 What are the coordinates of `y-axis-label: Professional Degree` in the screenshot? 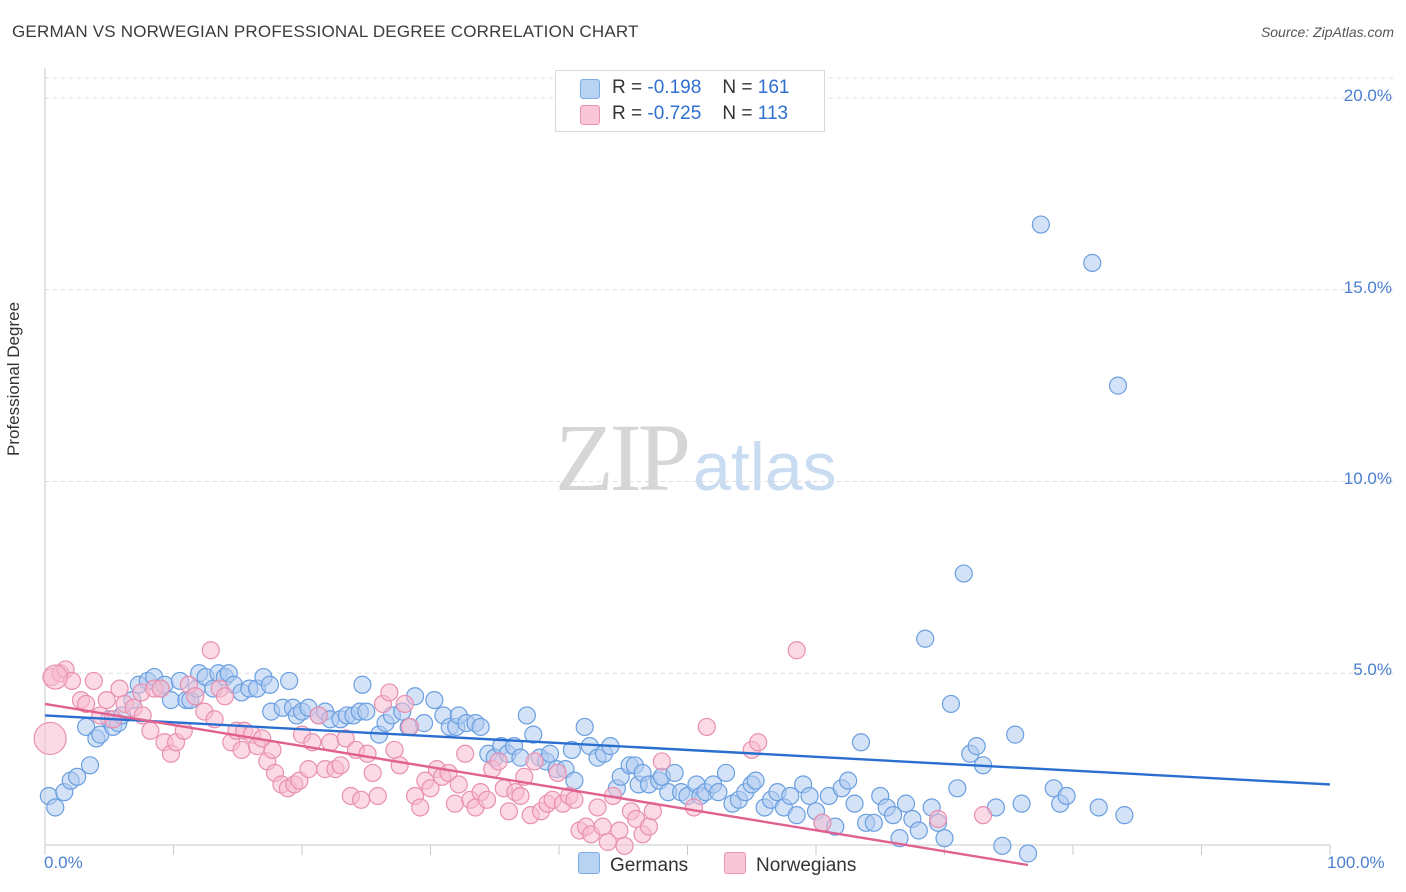 It's located at (13, 378).